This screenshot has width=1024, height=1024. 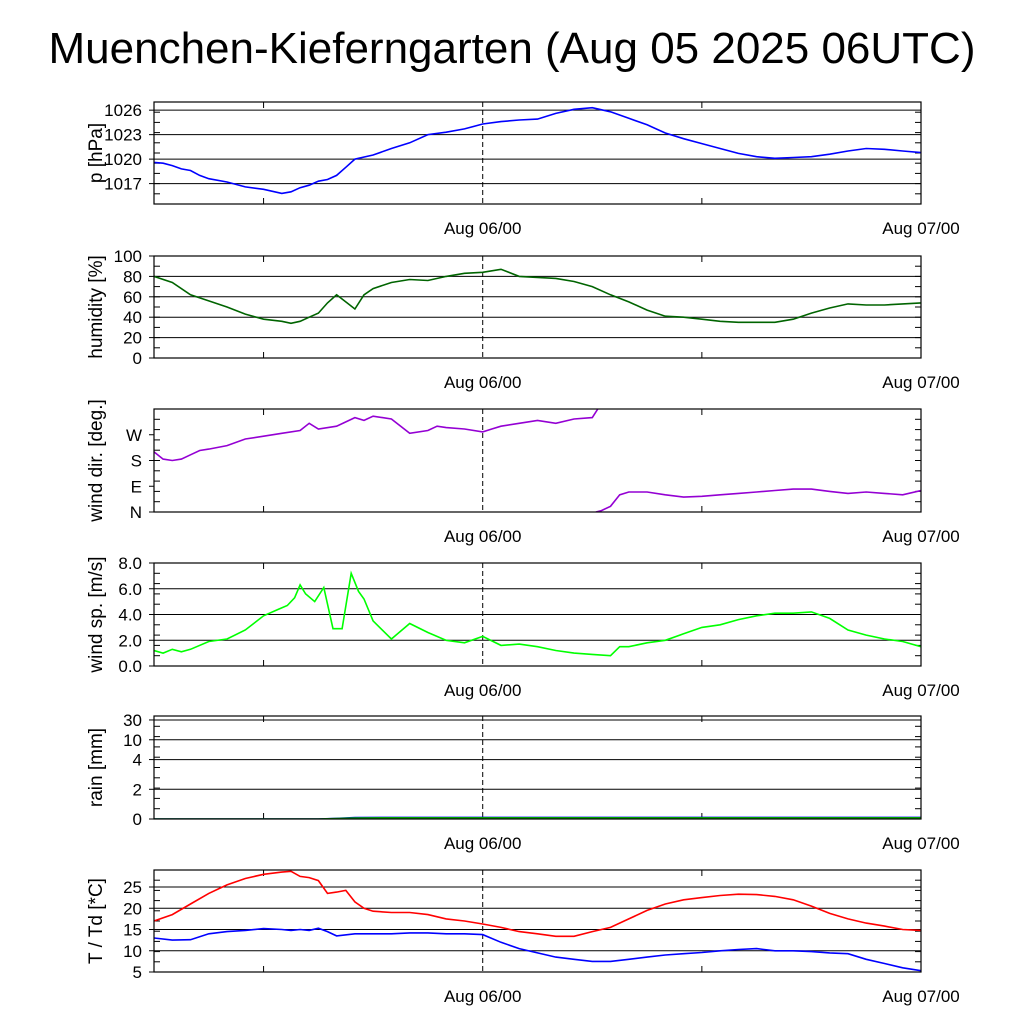 What do you see at coordinates (136, 512) in the screenshot?
I see `y-tick-label: N` at bounding box center [136, 512].